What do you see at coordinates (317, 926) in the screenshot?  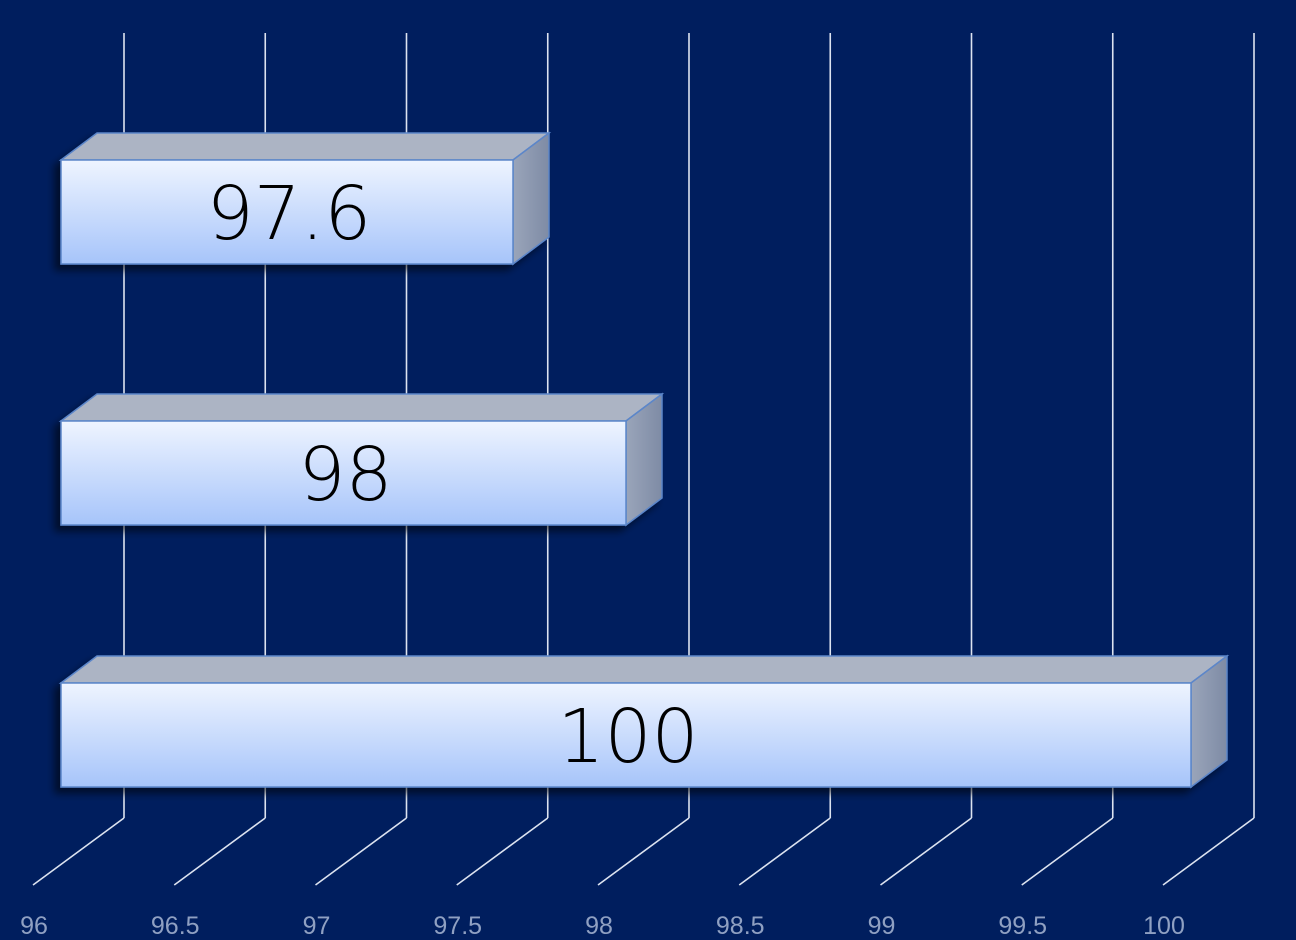 I see `x-tick-label: 97` at bounding box center [317, 926].